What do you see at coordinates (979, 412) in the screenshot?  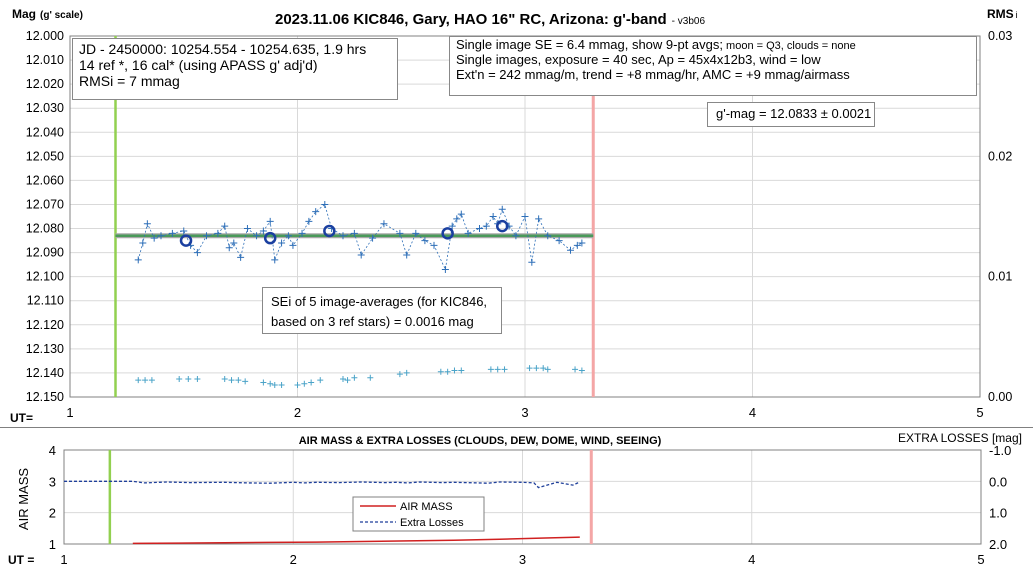 I see `x-tick-label: 5` at bounding box center [979, 412].